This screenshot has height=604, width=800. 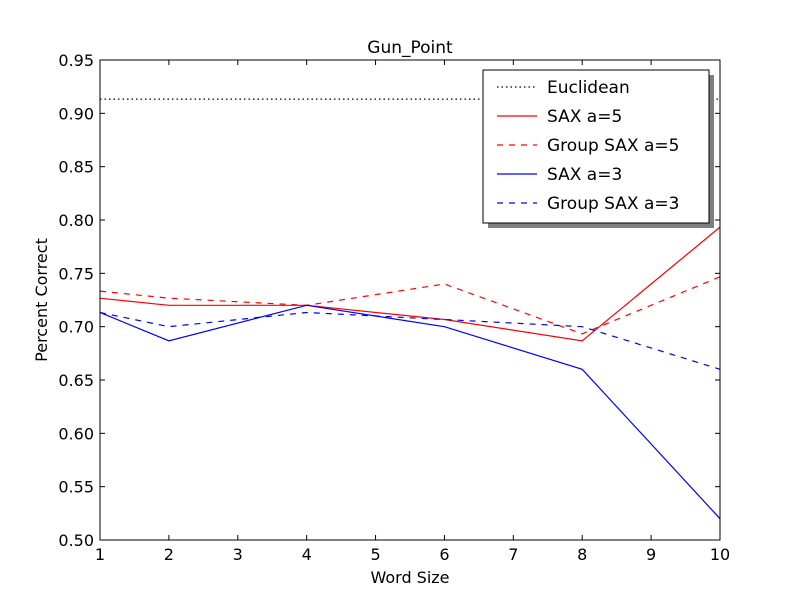 I want to click on y-tick-label: 0.65, so click(x=76, y=380).